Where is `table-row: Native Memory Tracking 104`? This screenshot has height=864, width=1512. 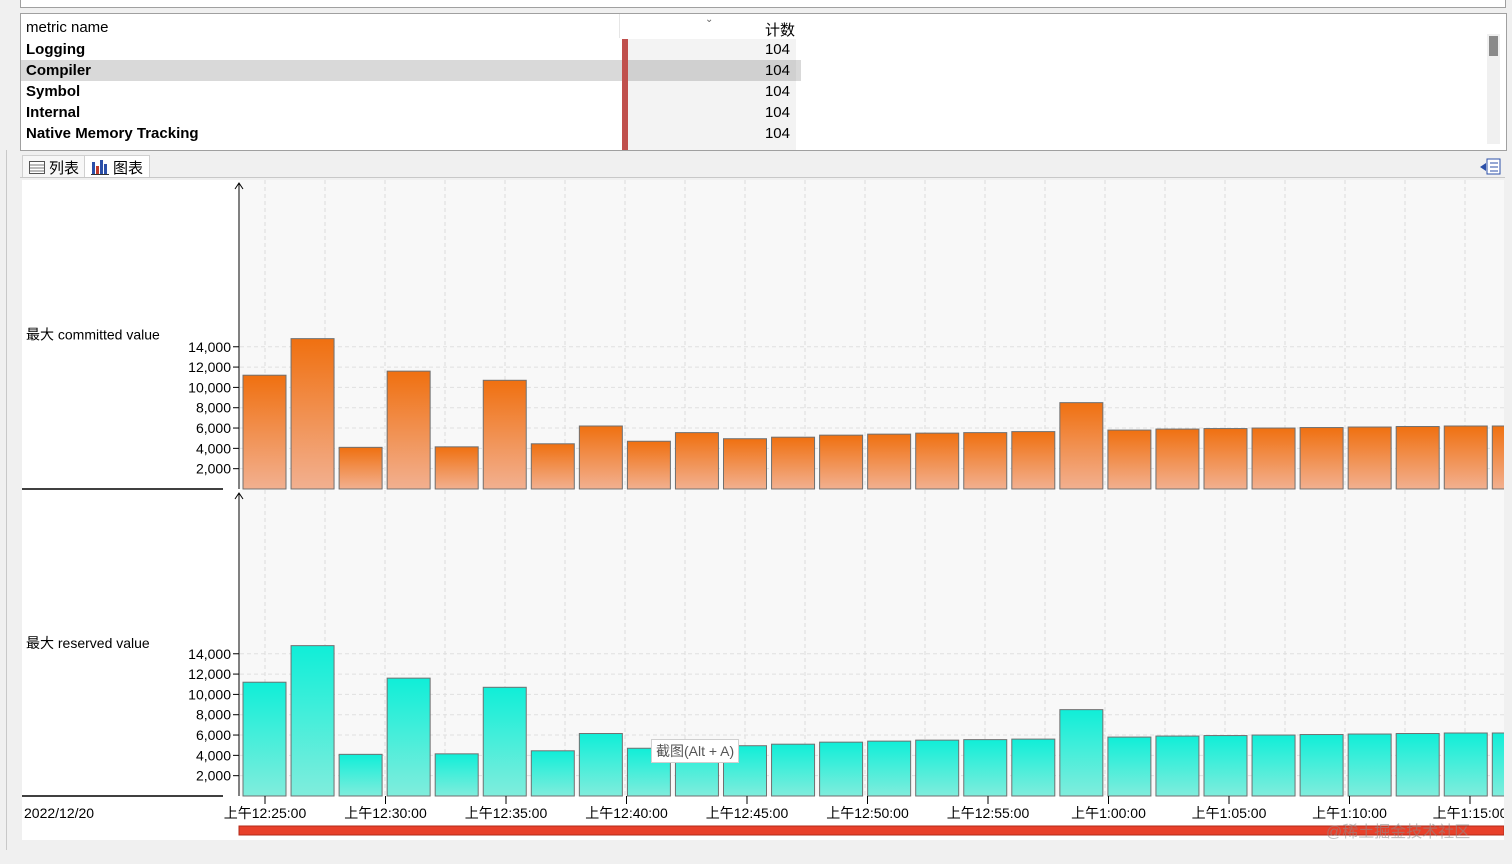
table-row: Native Memory Tracking 104 is located at coordinates (411, 133).